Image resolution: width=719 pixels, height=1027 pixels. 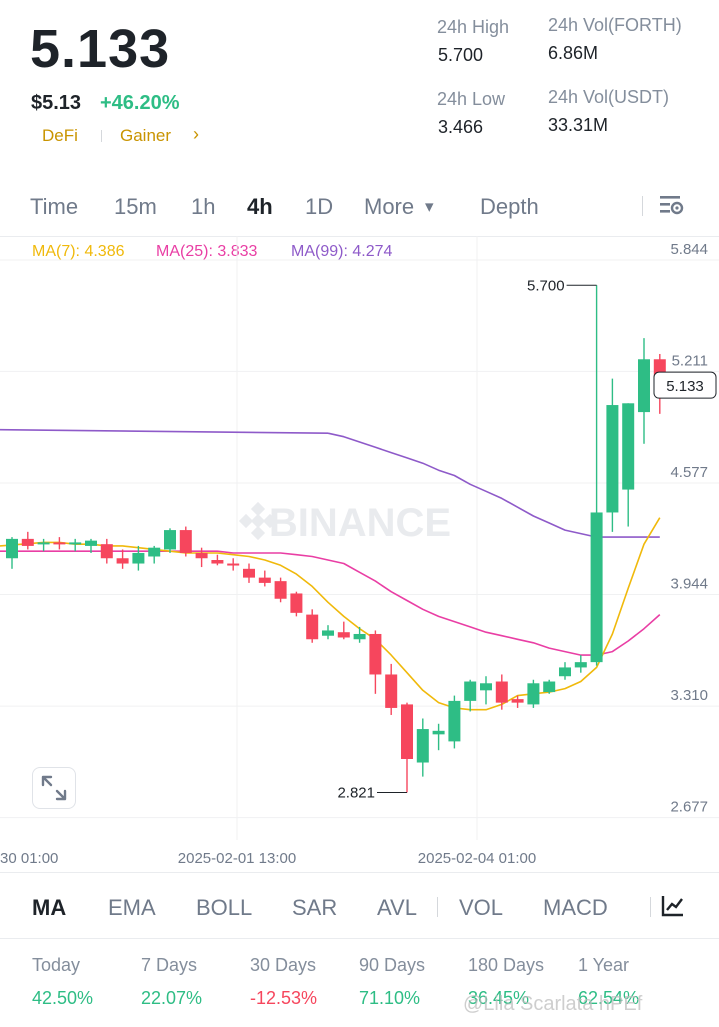 What do you see at coordinates (573, 53) in the screenshot?
I see `stat-vol-base-value: 6.86M` at bounding box center [573, 53].